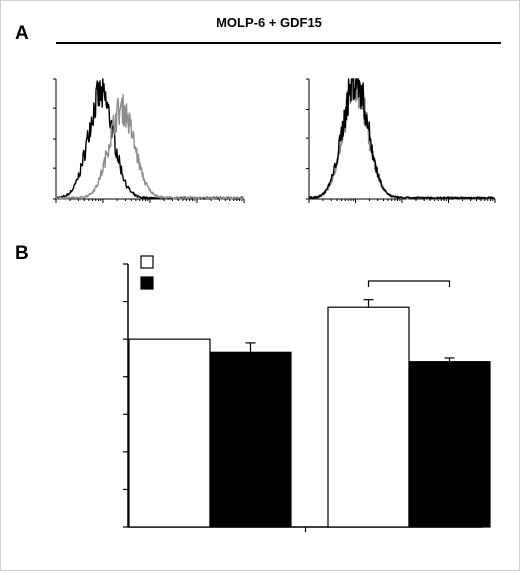  Describe the element at coordinates (269, 22) in the screenshot. I see `panel-a-header: MOLP-6 + GDF15` at that location.